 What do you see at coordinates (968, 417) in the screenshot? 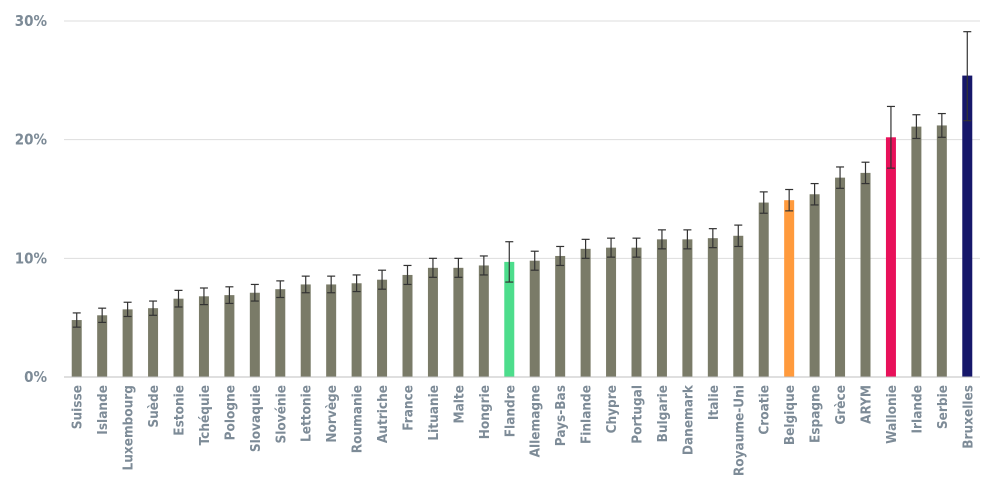
I see `x-tick-label-bruxelles: Bruxelles` at bounding box center [968, 417].